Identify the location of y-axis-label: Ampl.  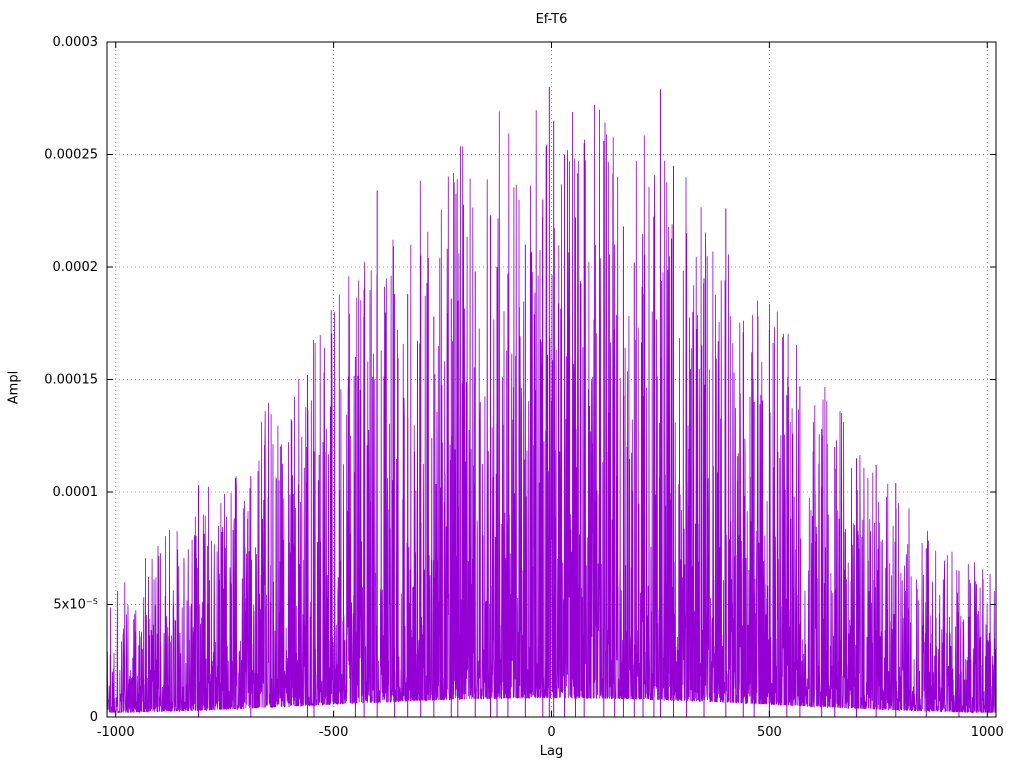
(14, 387).